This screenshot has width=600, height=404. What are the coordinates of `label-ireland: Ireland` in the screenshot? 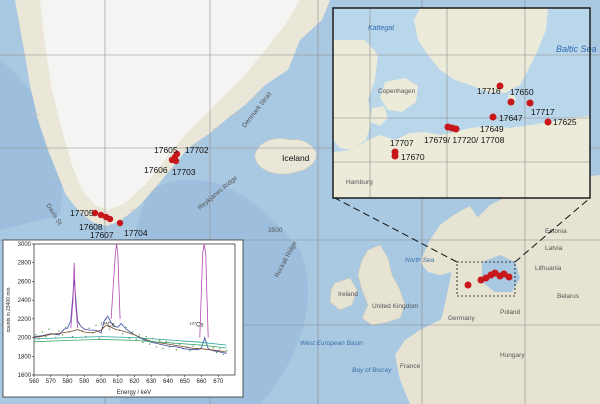 It's located at (348, 294).